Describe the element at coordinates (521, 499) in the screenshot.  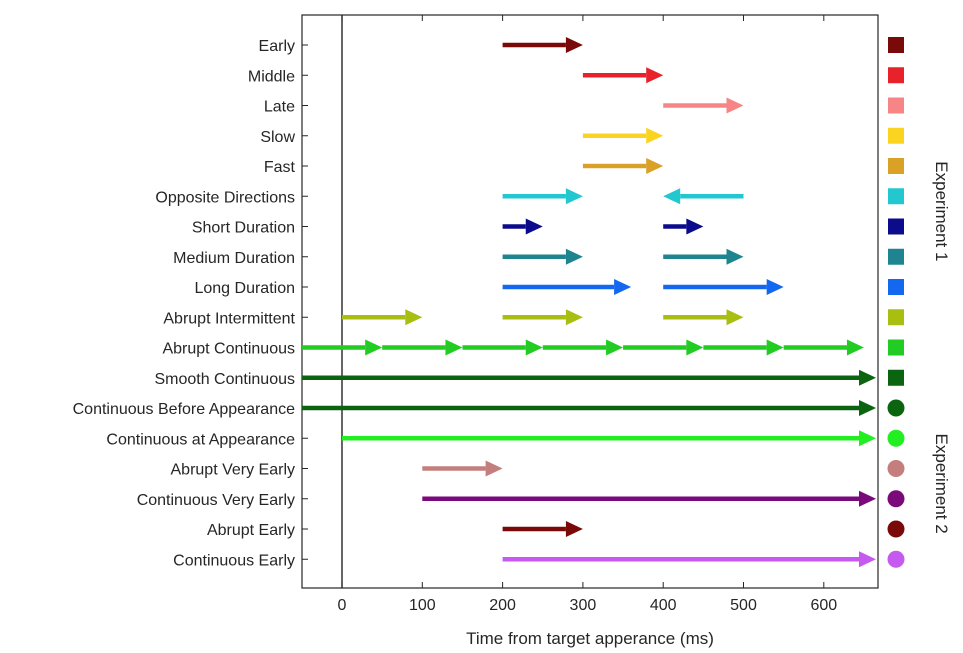
I see `condition-row: Continuous Very Early` at that location.